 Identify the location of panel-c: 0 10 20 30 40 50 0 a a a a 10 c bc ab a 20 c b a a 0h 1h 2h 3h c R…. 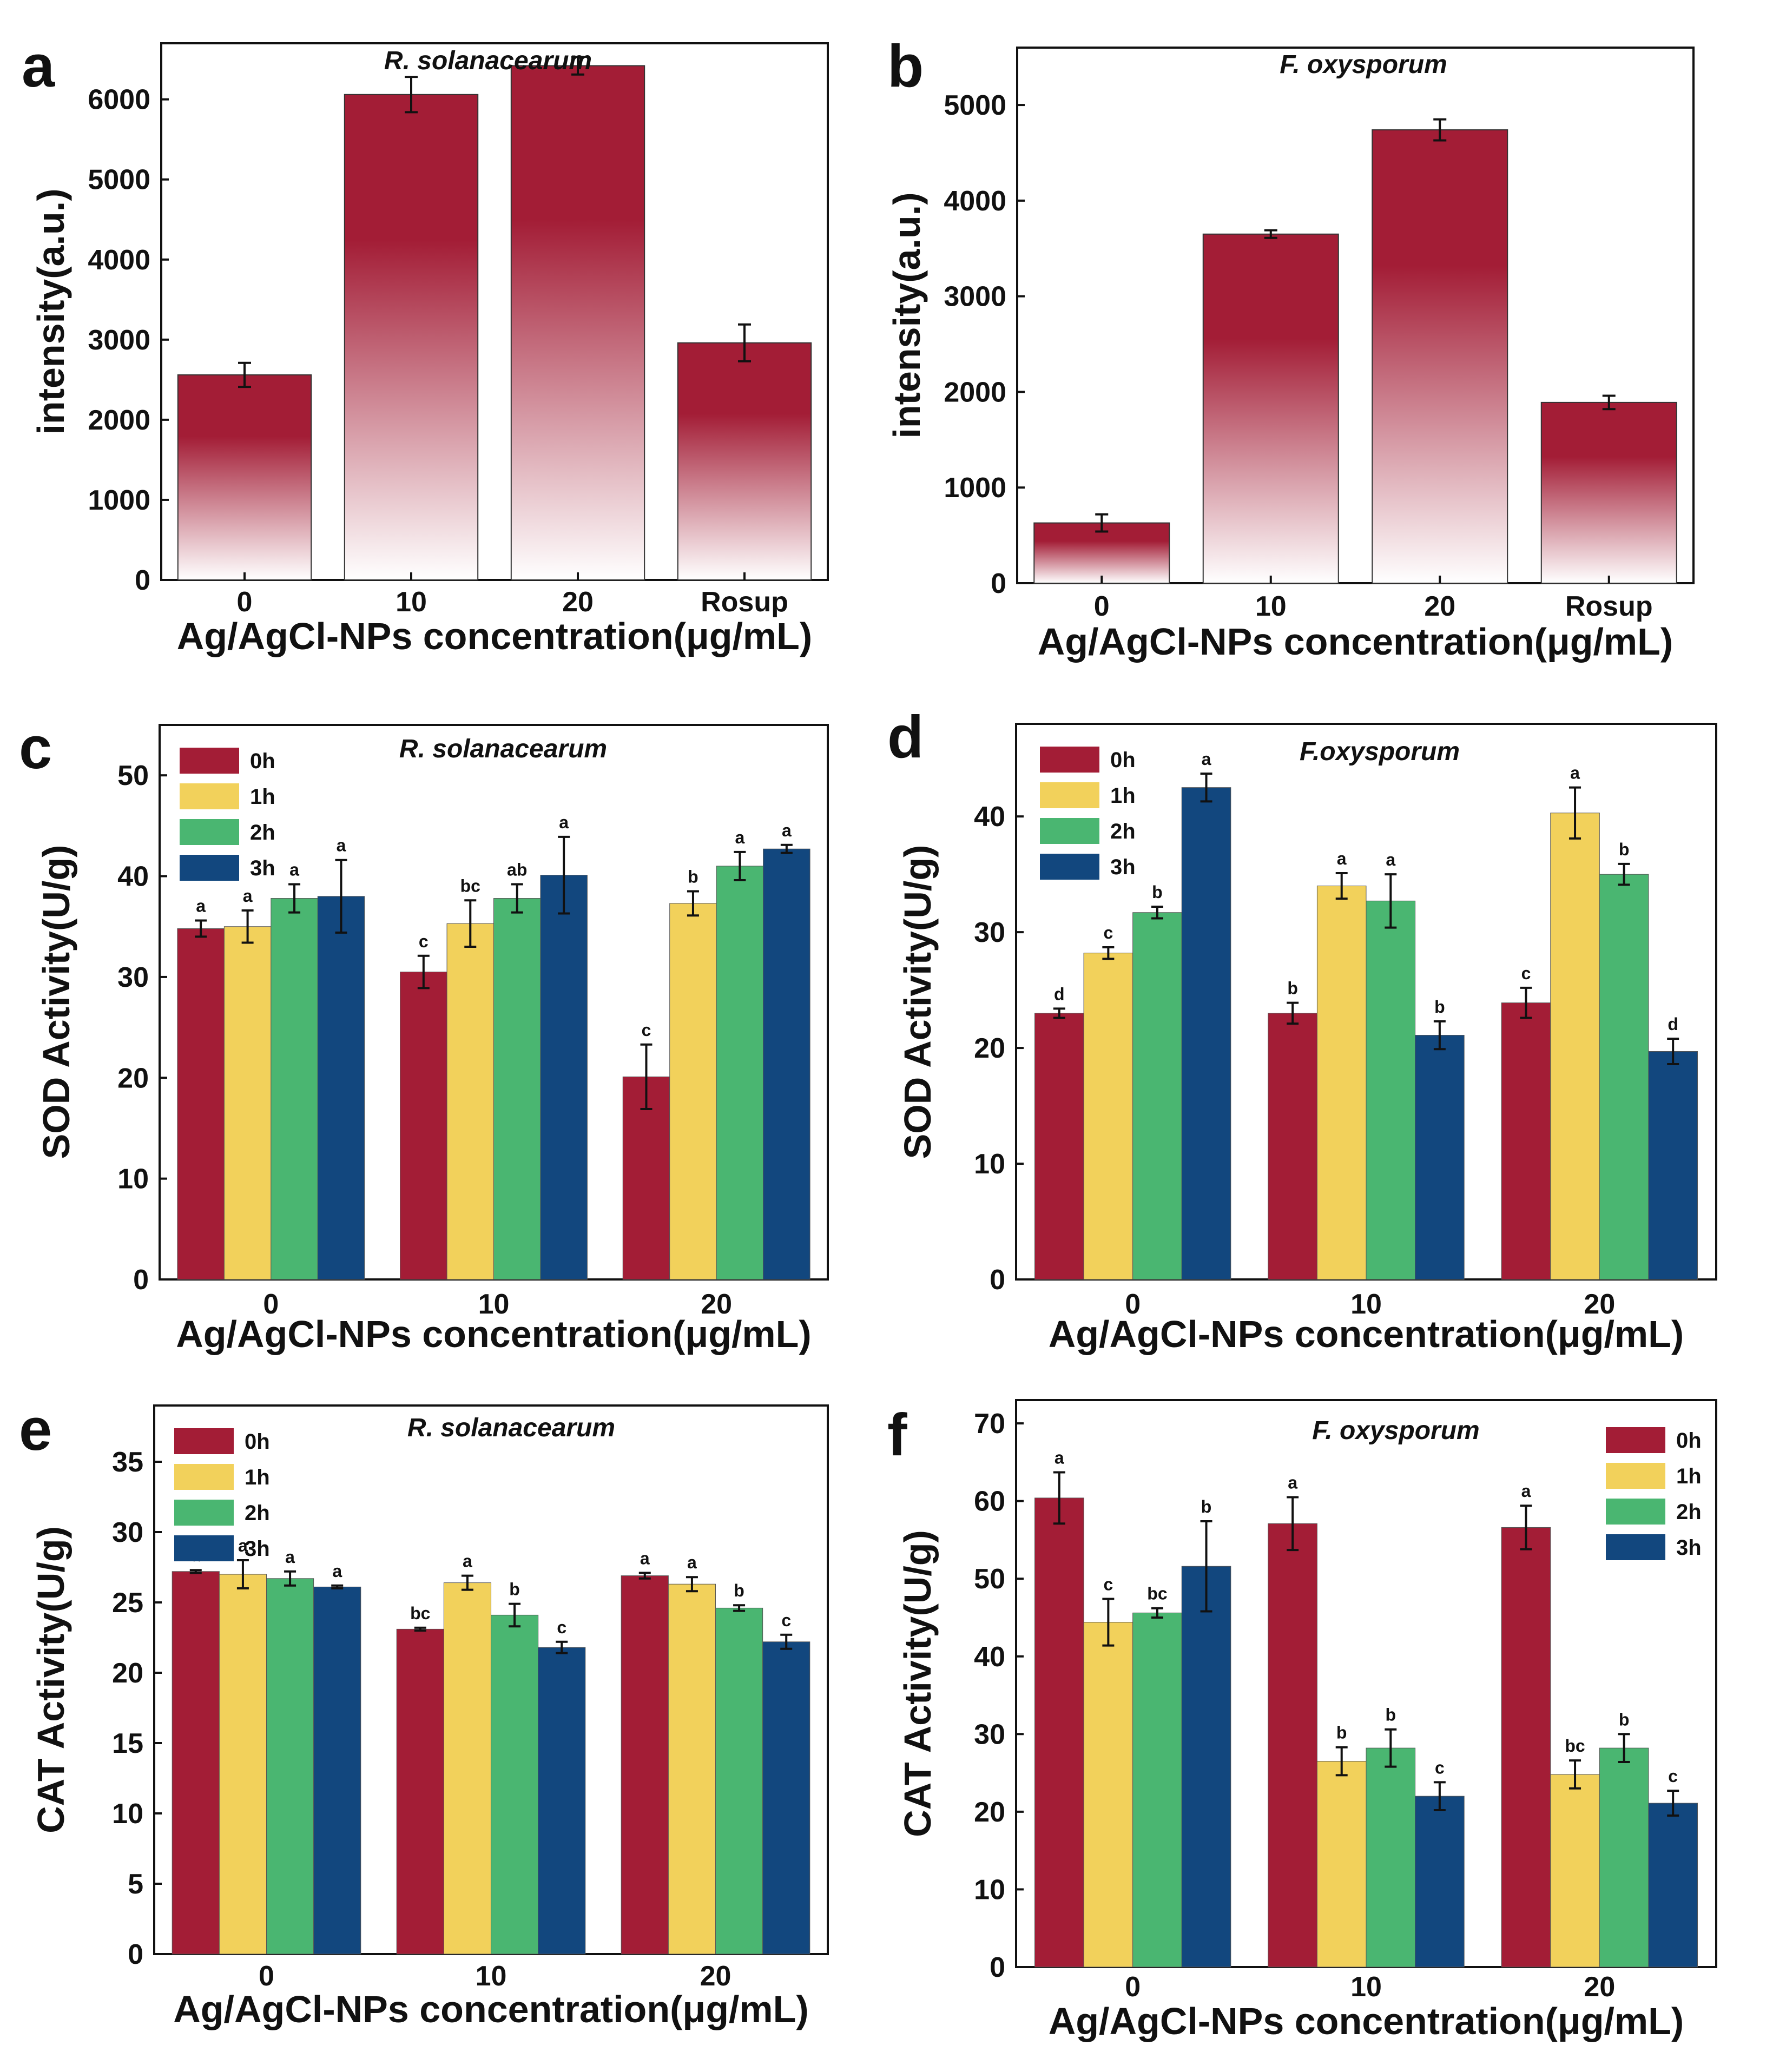
(424, 1035).